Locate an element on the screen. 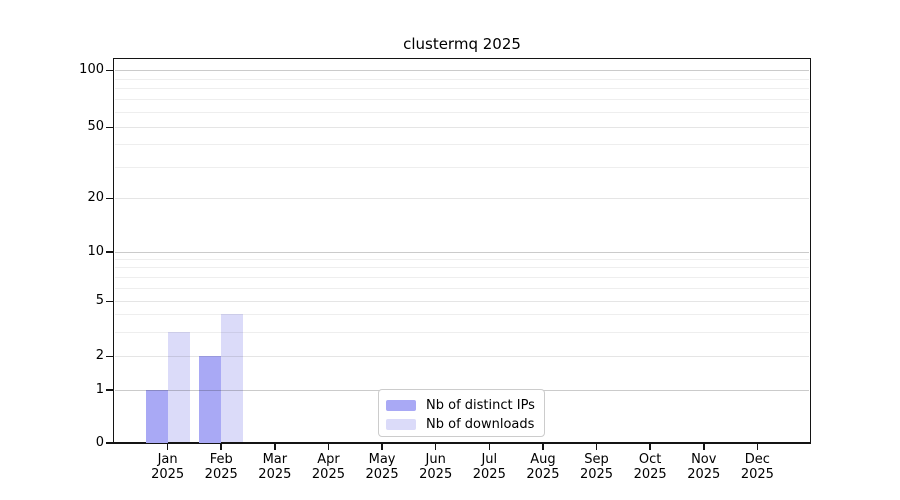 This screenshot has width=900, height=500. x-tick-label: Mar 2025 is located at coordinates (275, 467).